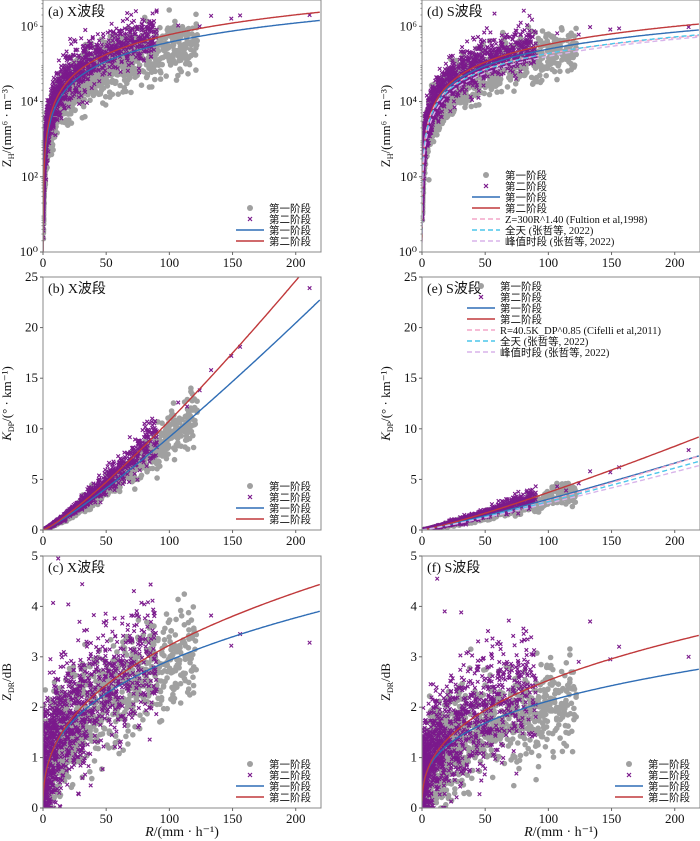 The image size is (700, 841). I want to click on x-tick-label: 200, so click(296, 262).